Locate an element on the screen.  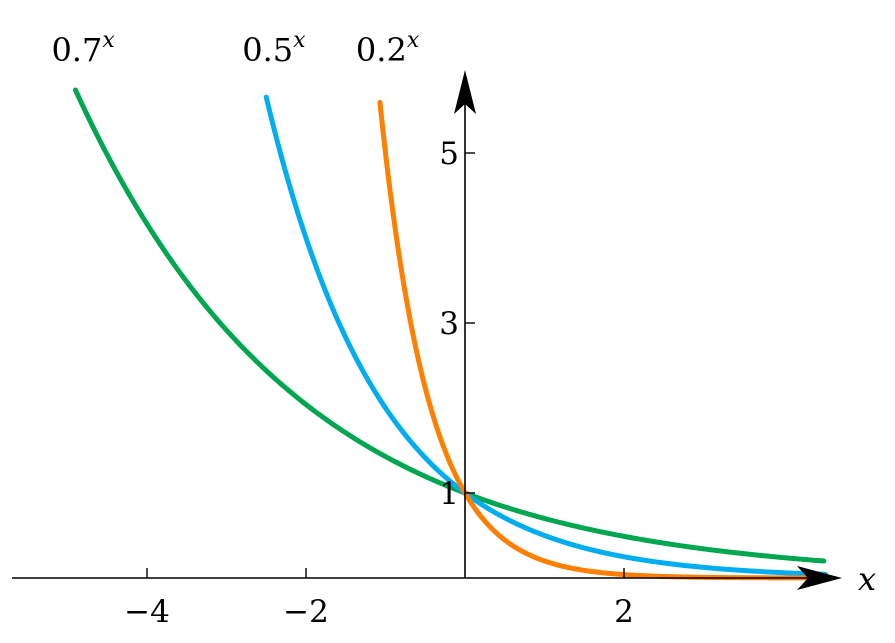
x-axis-title: x is located at coordinates (867, 579).